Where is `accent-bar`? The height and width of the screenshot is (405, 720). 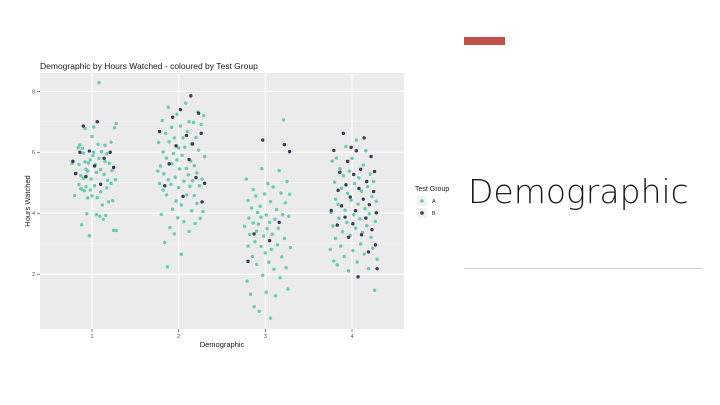 accent-bar is located at coordinates (484, 41).